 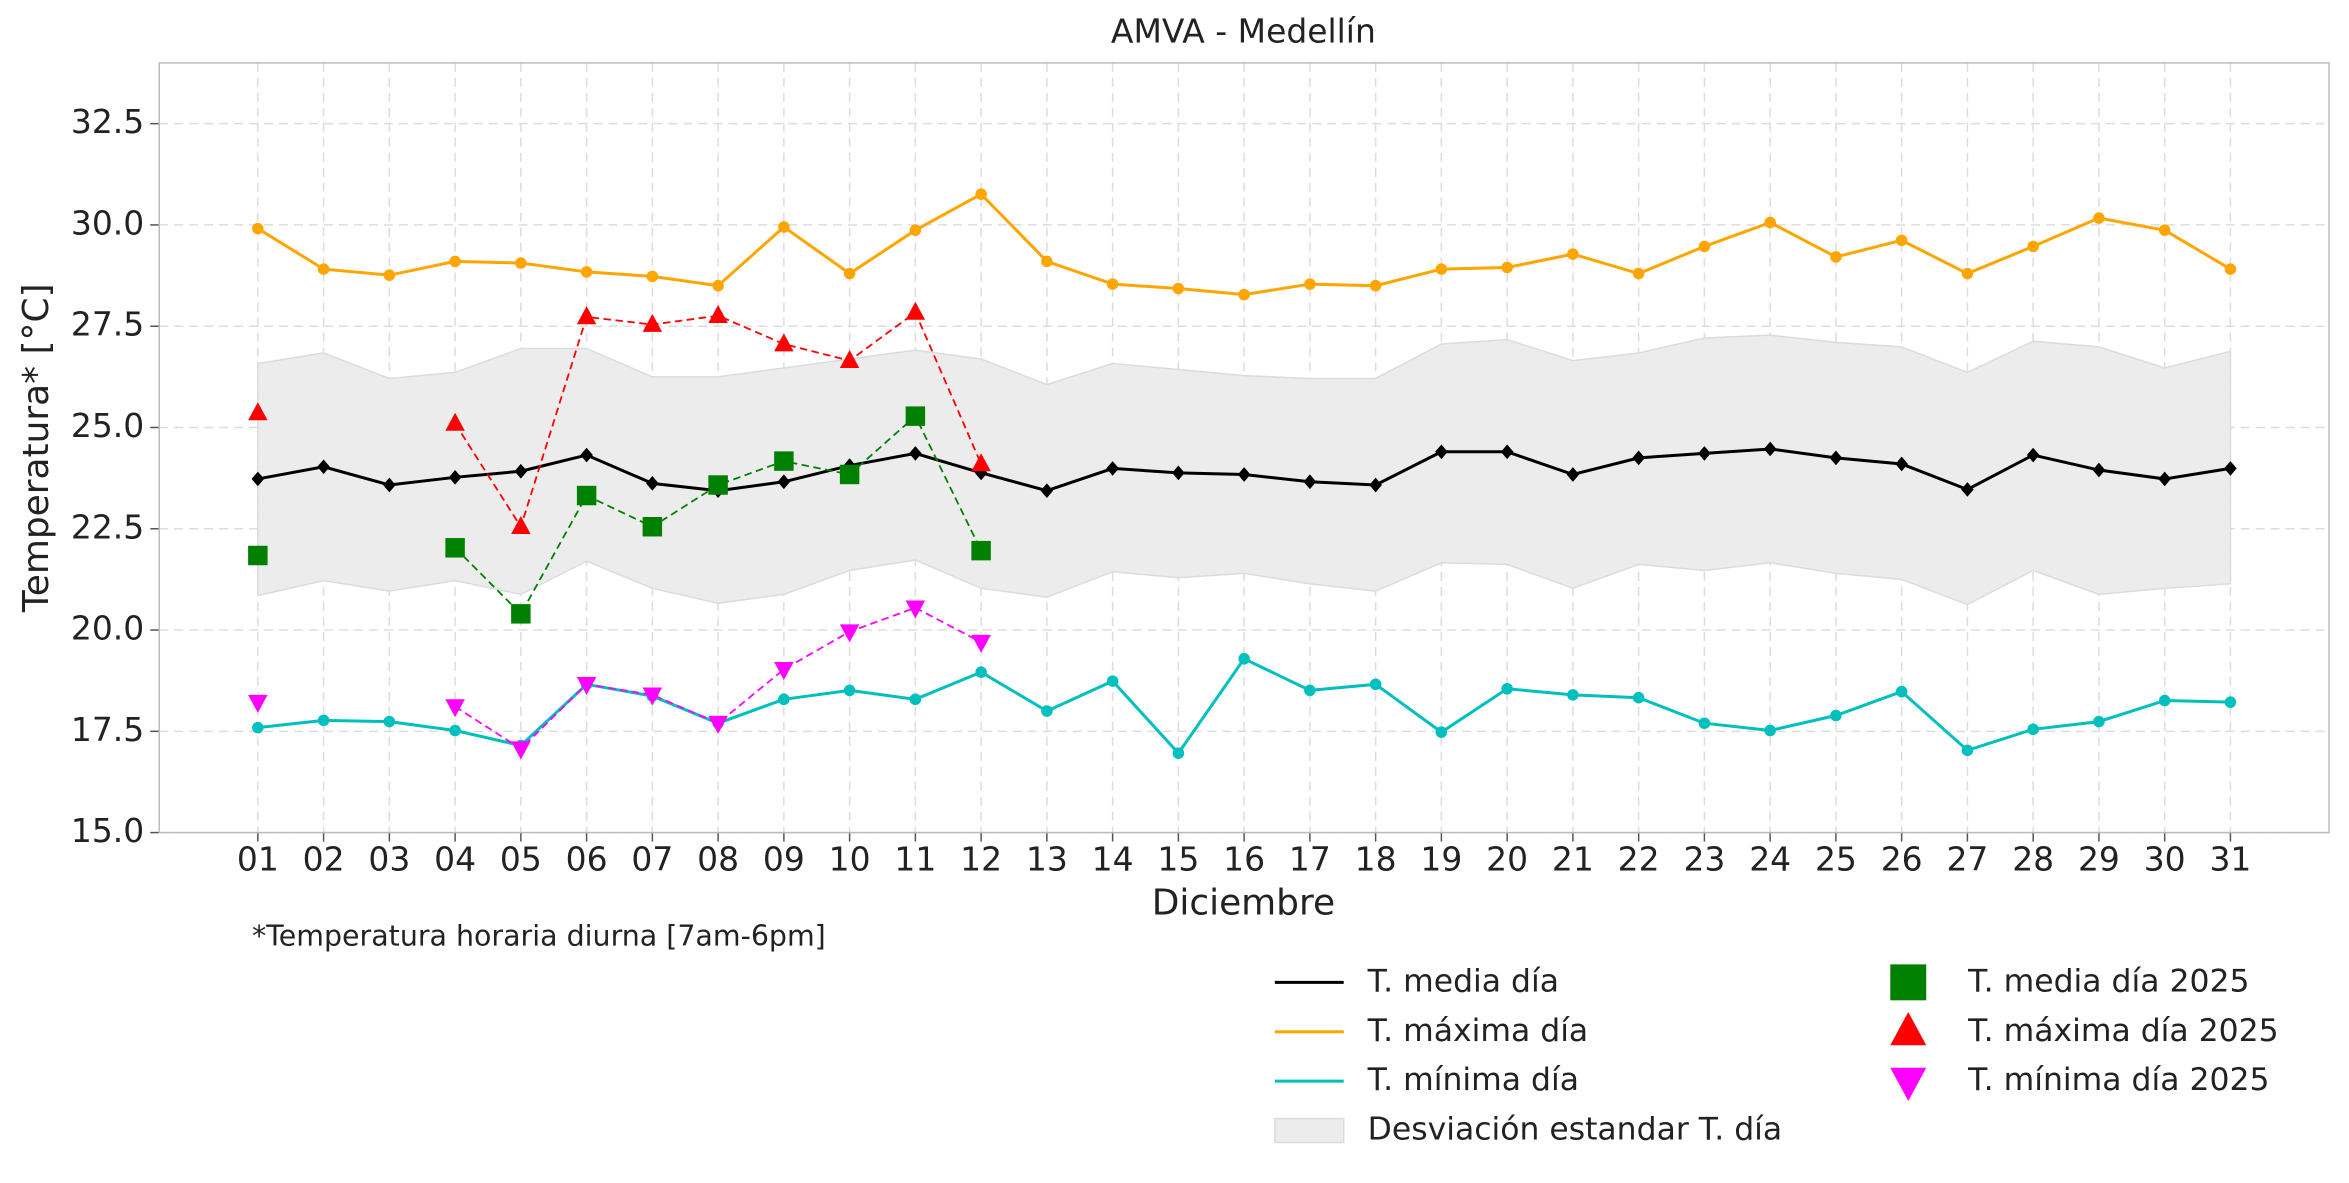 What do you see at coordinates (539, 935) in the screenshot?
I see `footnote: *Temperatura horaria diurna [7am-6pm]` at bounding box center [539, 935].